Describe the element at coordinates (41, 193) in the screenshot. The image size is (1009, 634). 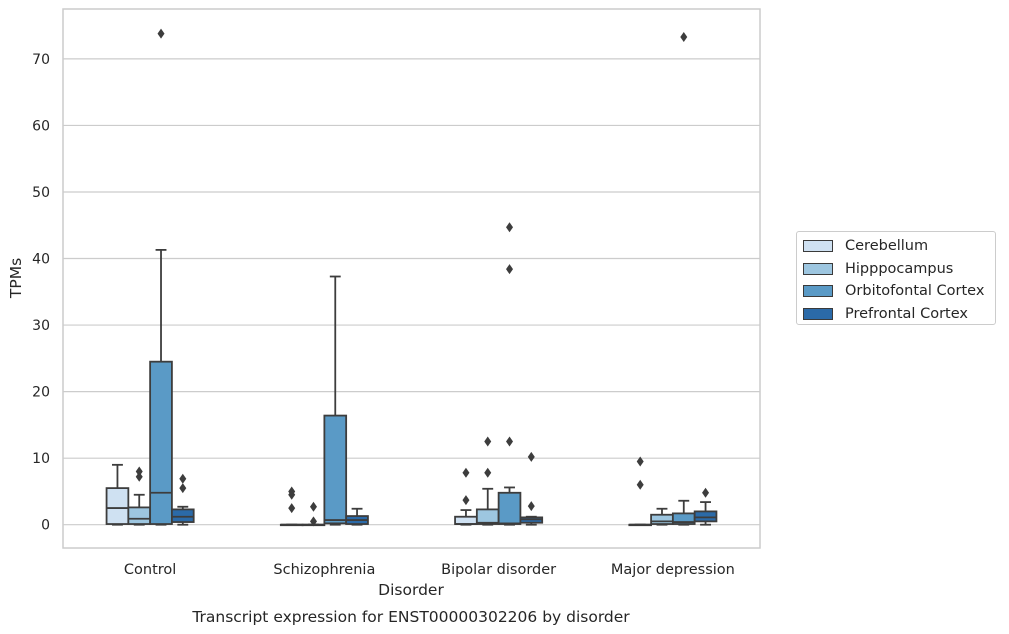
I see `y-tick-label: 50` at that location.